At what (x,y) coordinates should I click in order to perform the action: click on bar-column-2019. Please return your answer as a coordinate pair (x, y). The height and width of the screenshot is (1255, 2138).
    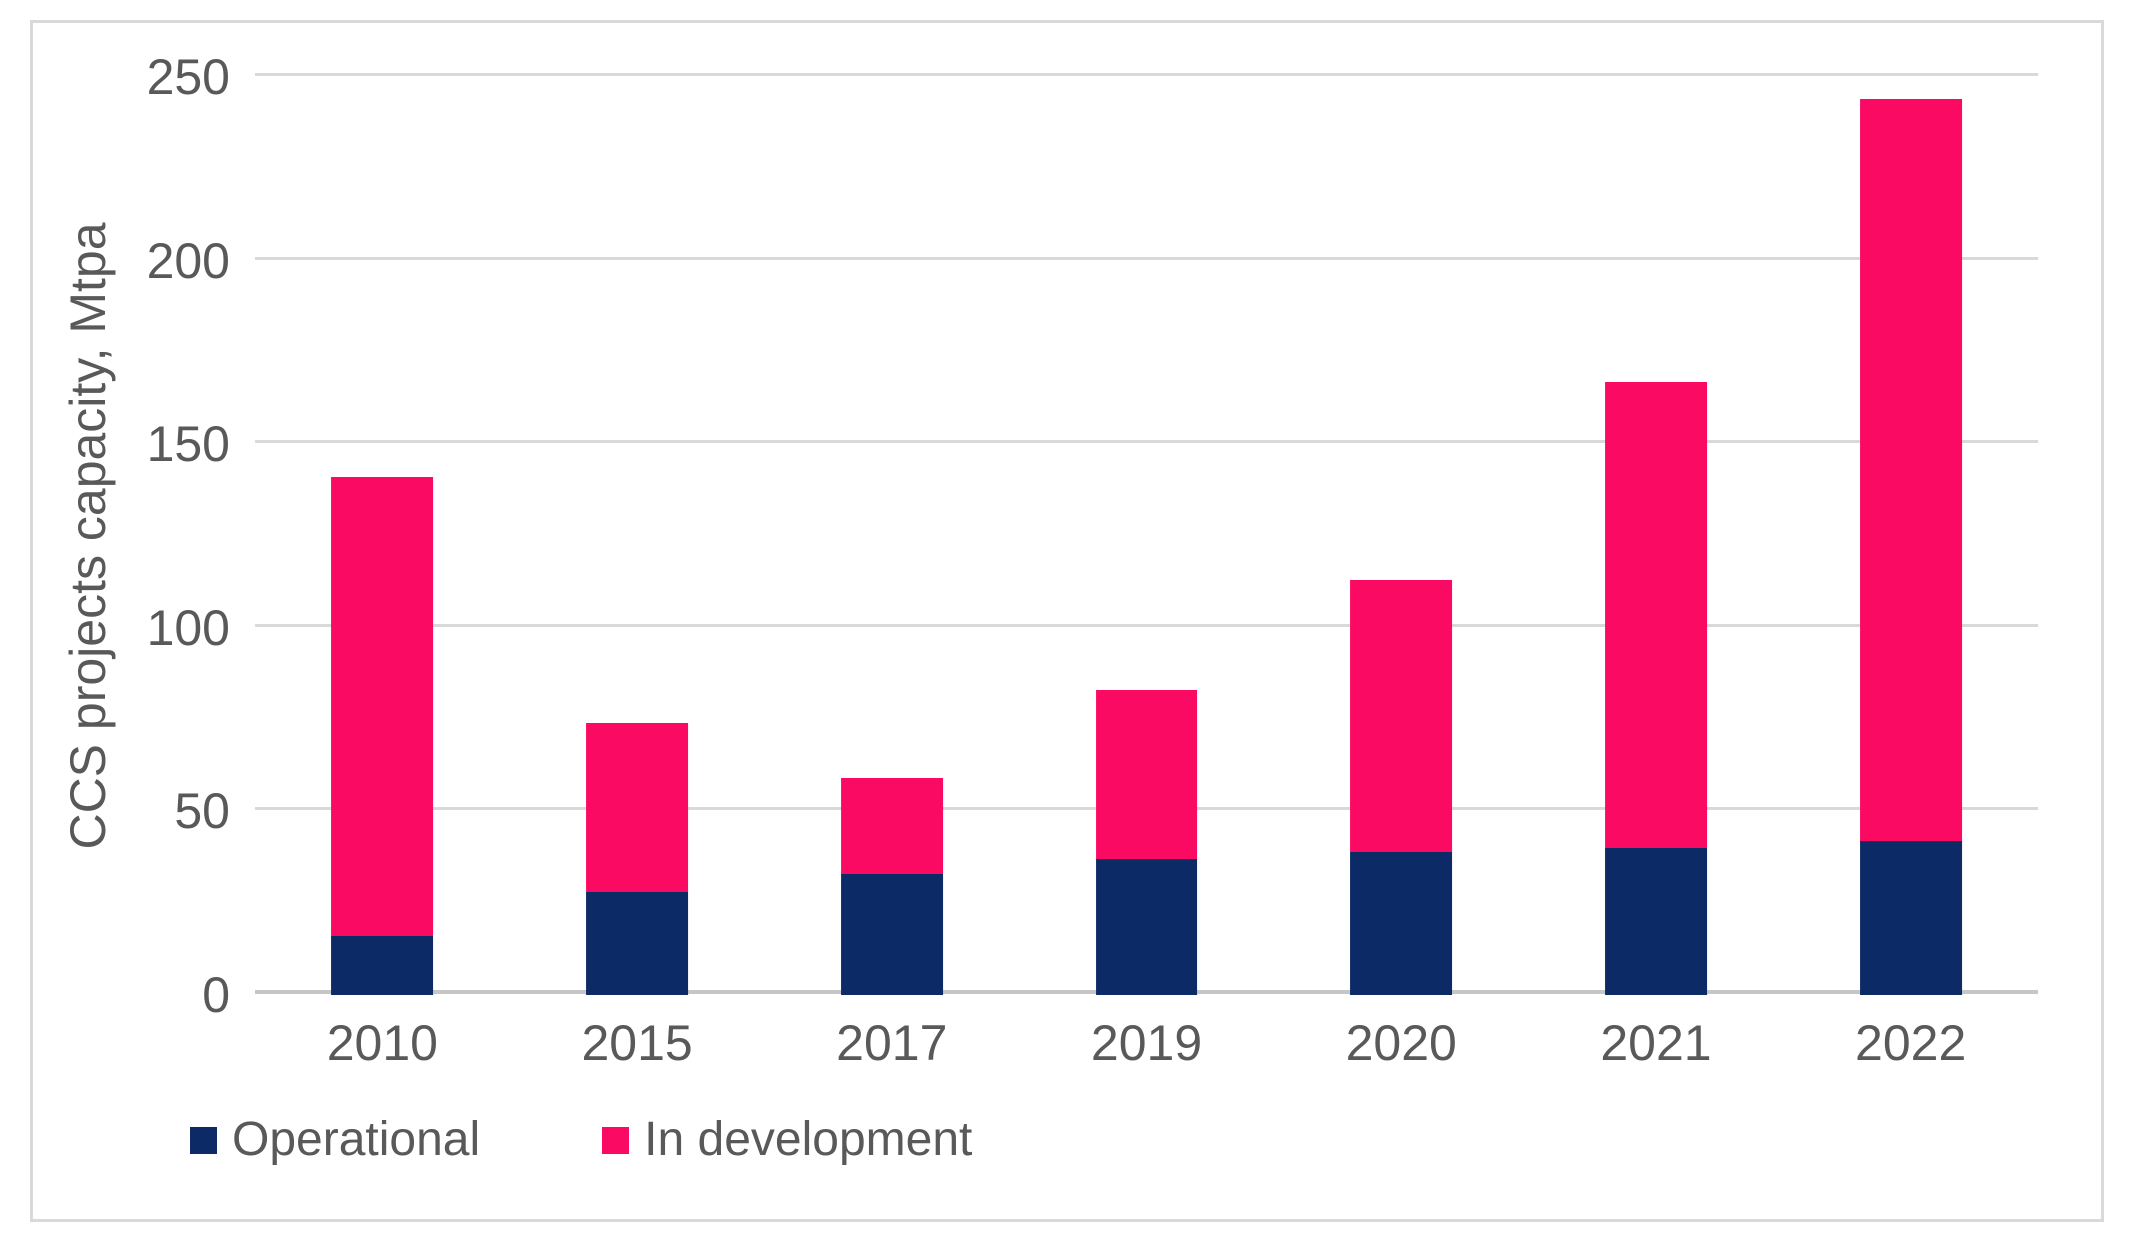
    Looking at the image, I should click on (1146, 536).